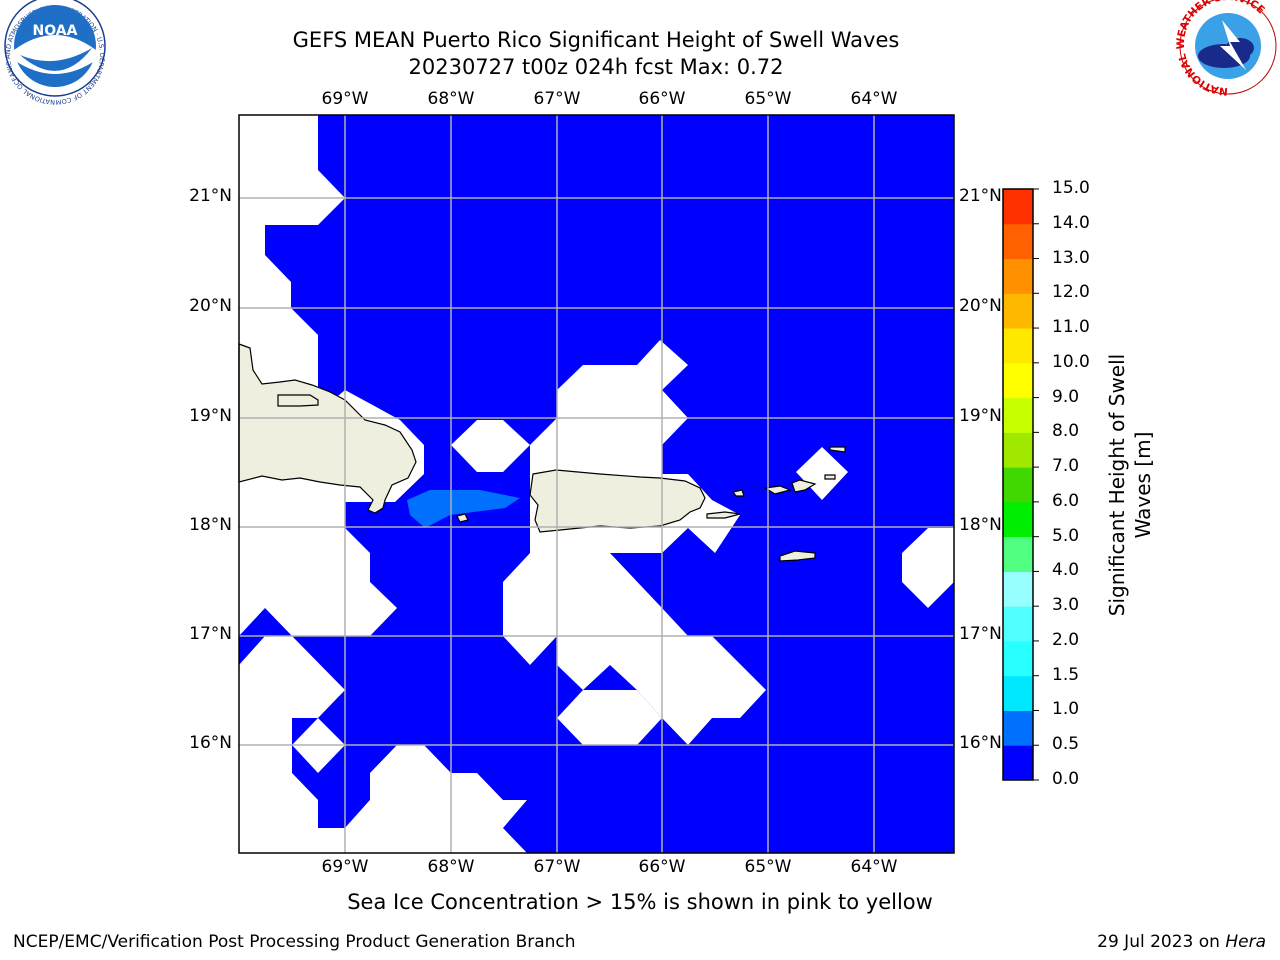 Image resolution: width=1280 pixels, height=960 pixels. What do you see at coordinates (451, 867) in the screenshot?
I see `lon-label-bottom: 68°W` at bounding box center [451, 867].